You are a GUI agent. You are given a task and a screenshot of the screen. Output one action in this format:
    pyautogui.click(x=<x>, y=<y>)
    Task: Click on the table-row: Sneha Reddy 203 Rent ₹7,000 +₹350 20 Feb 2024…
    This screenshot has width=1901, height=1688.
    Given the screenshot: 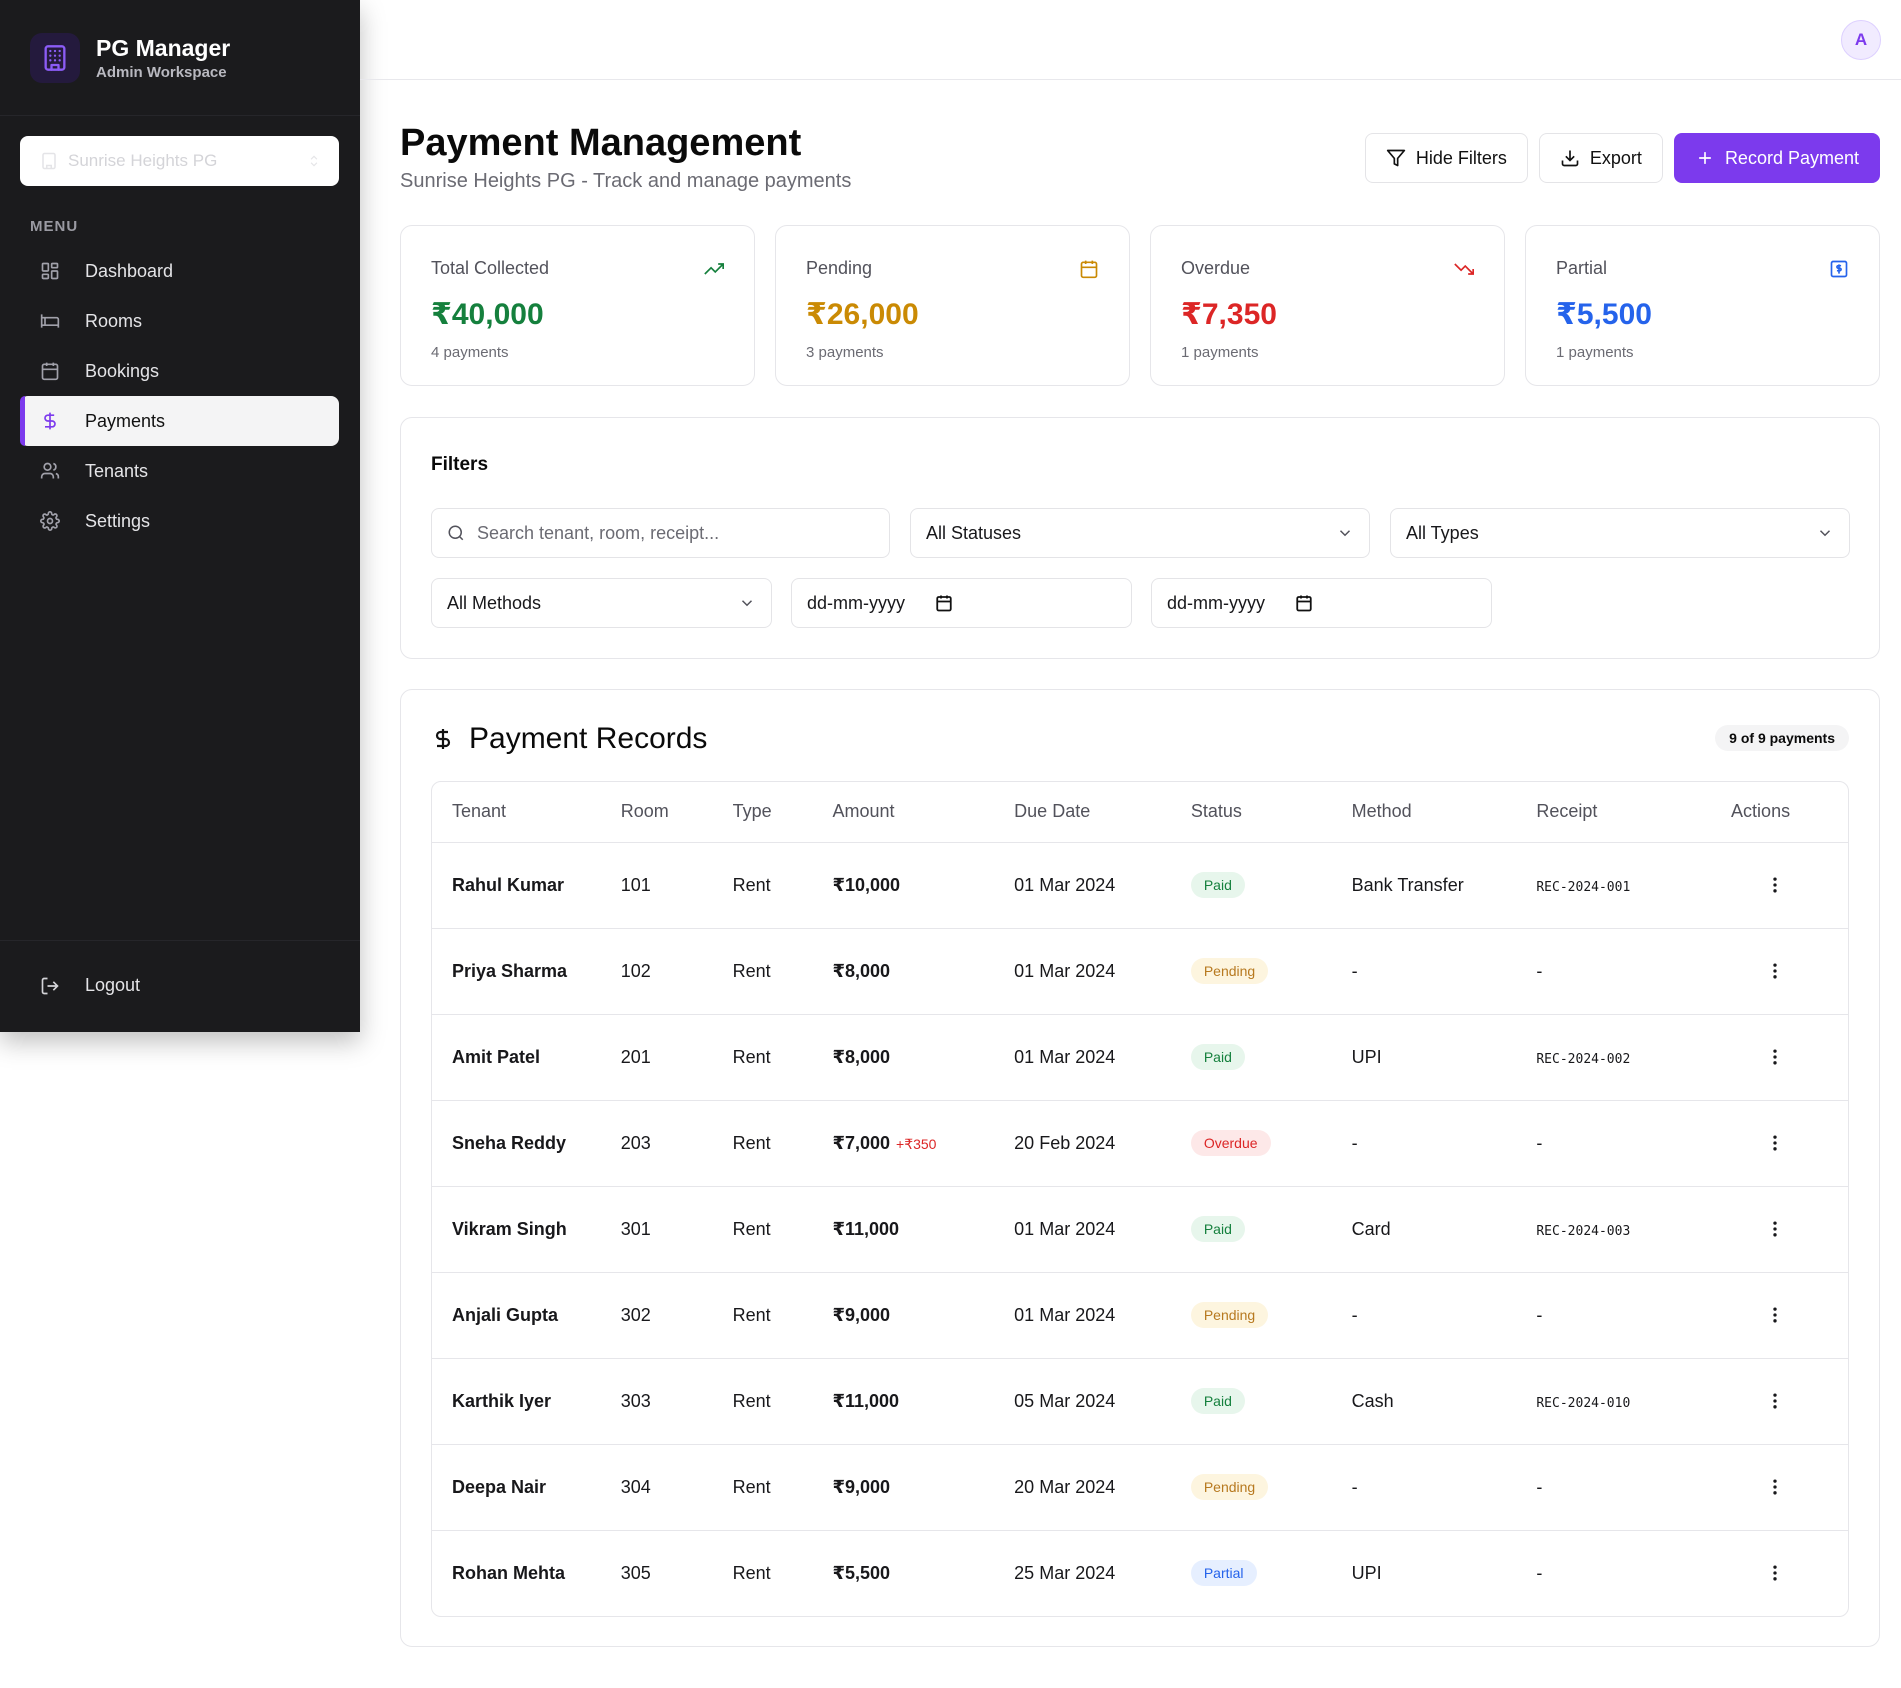 What is the action you would take?
    pyautogui.click(x=1140, y=1143)
    